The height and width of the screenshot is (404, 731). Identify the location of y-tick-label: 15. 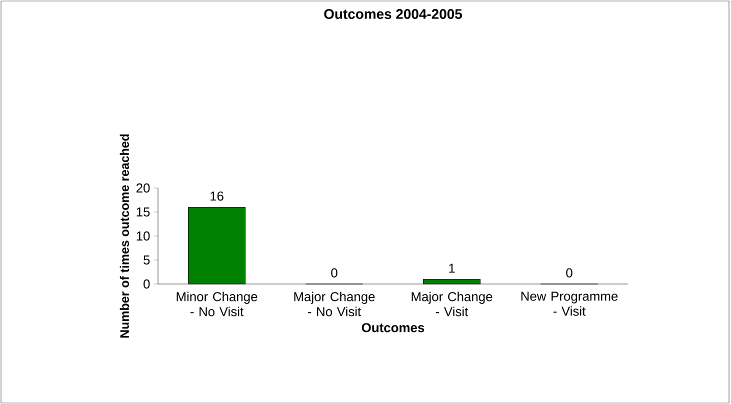
(143, 212).